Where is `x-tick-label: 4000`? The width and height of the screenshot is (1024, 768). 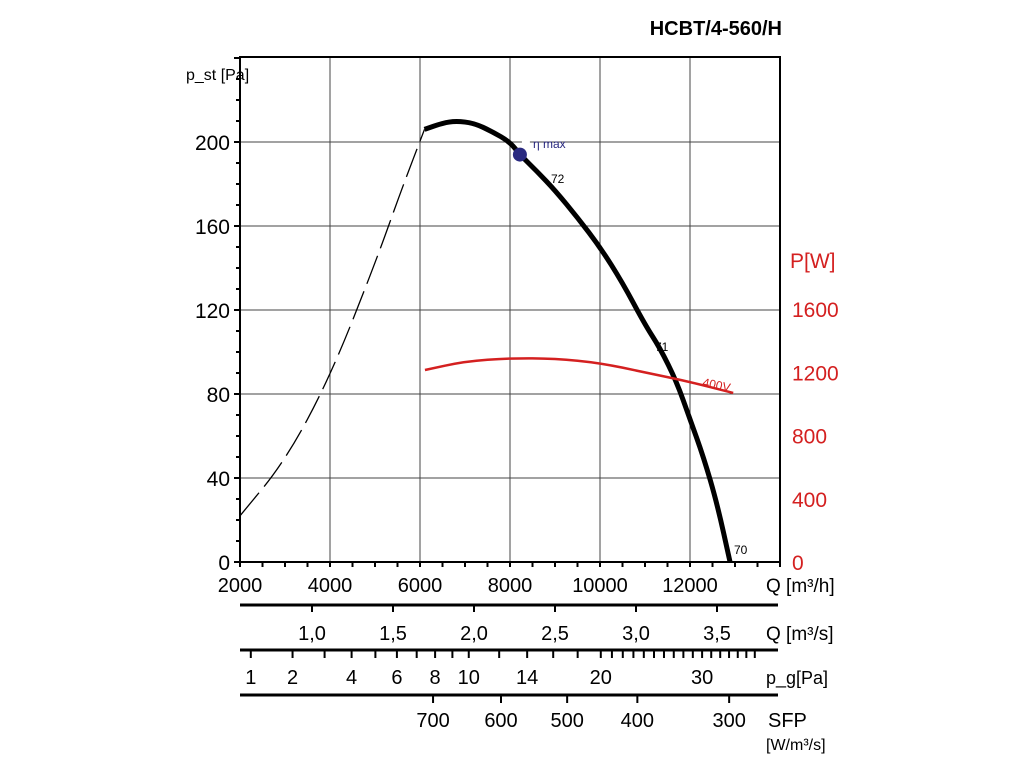
x-tick-label: 4000 is located at coordinates (330, 586).